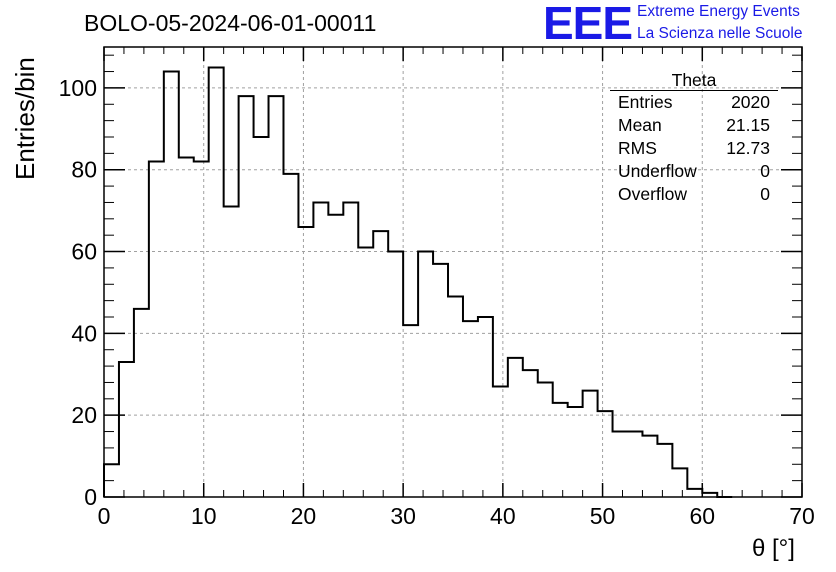  I want to click on y-tick-label: 100, so click(78, 88).